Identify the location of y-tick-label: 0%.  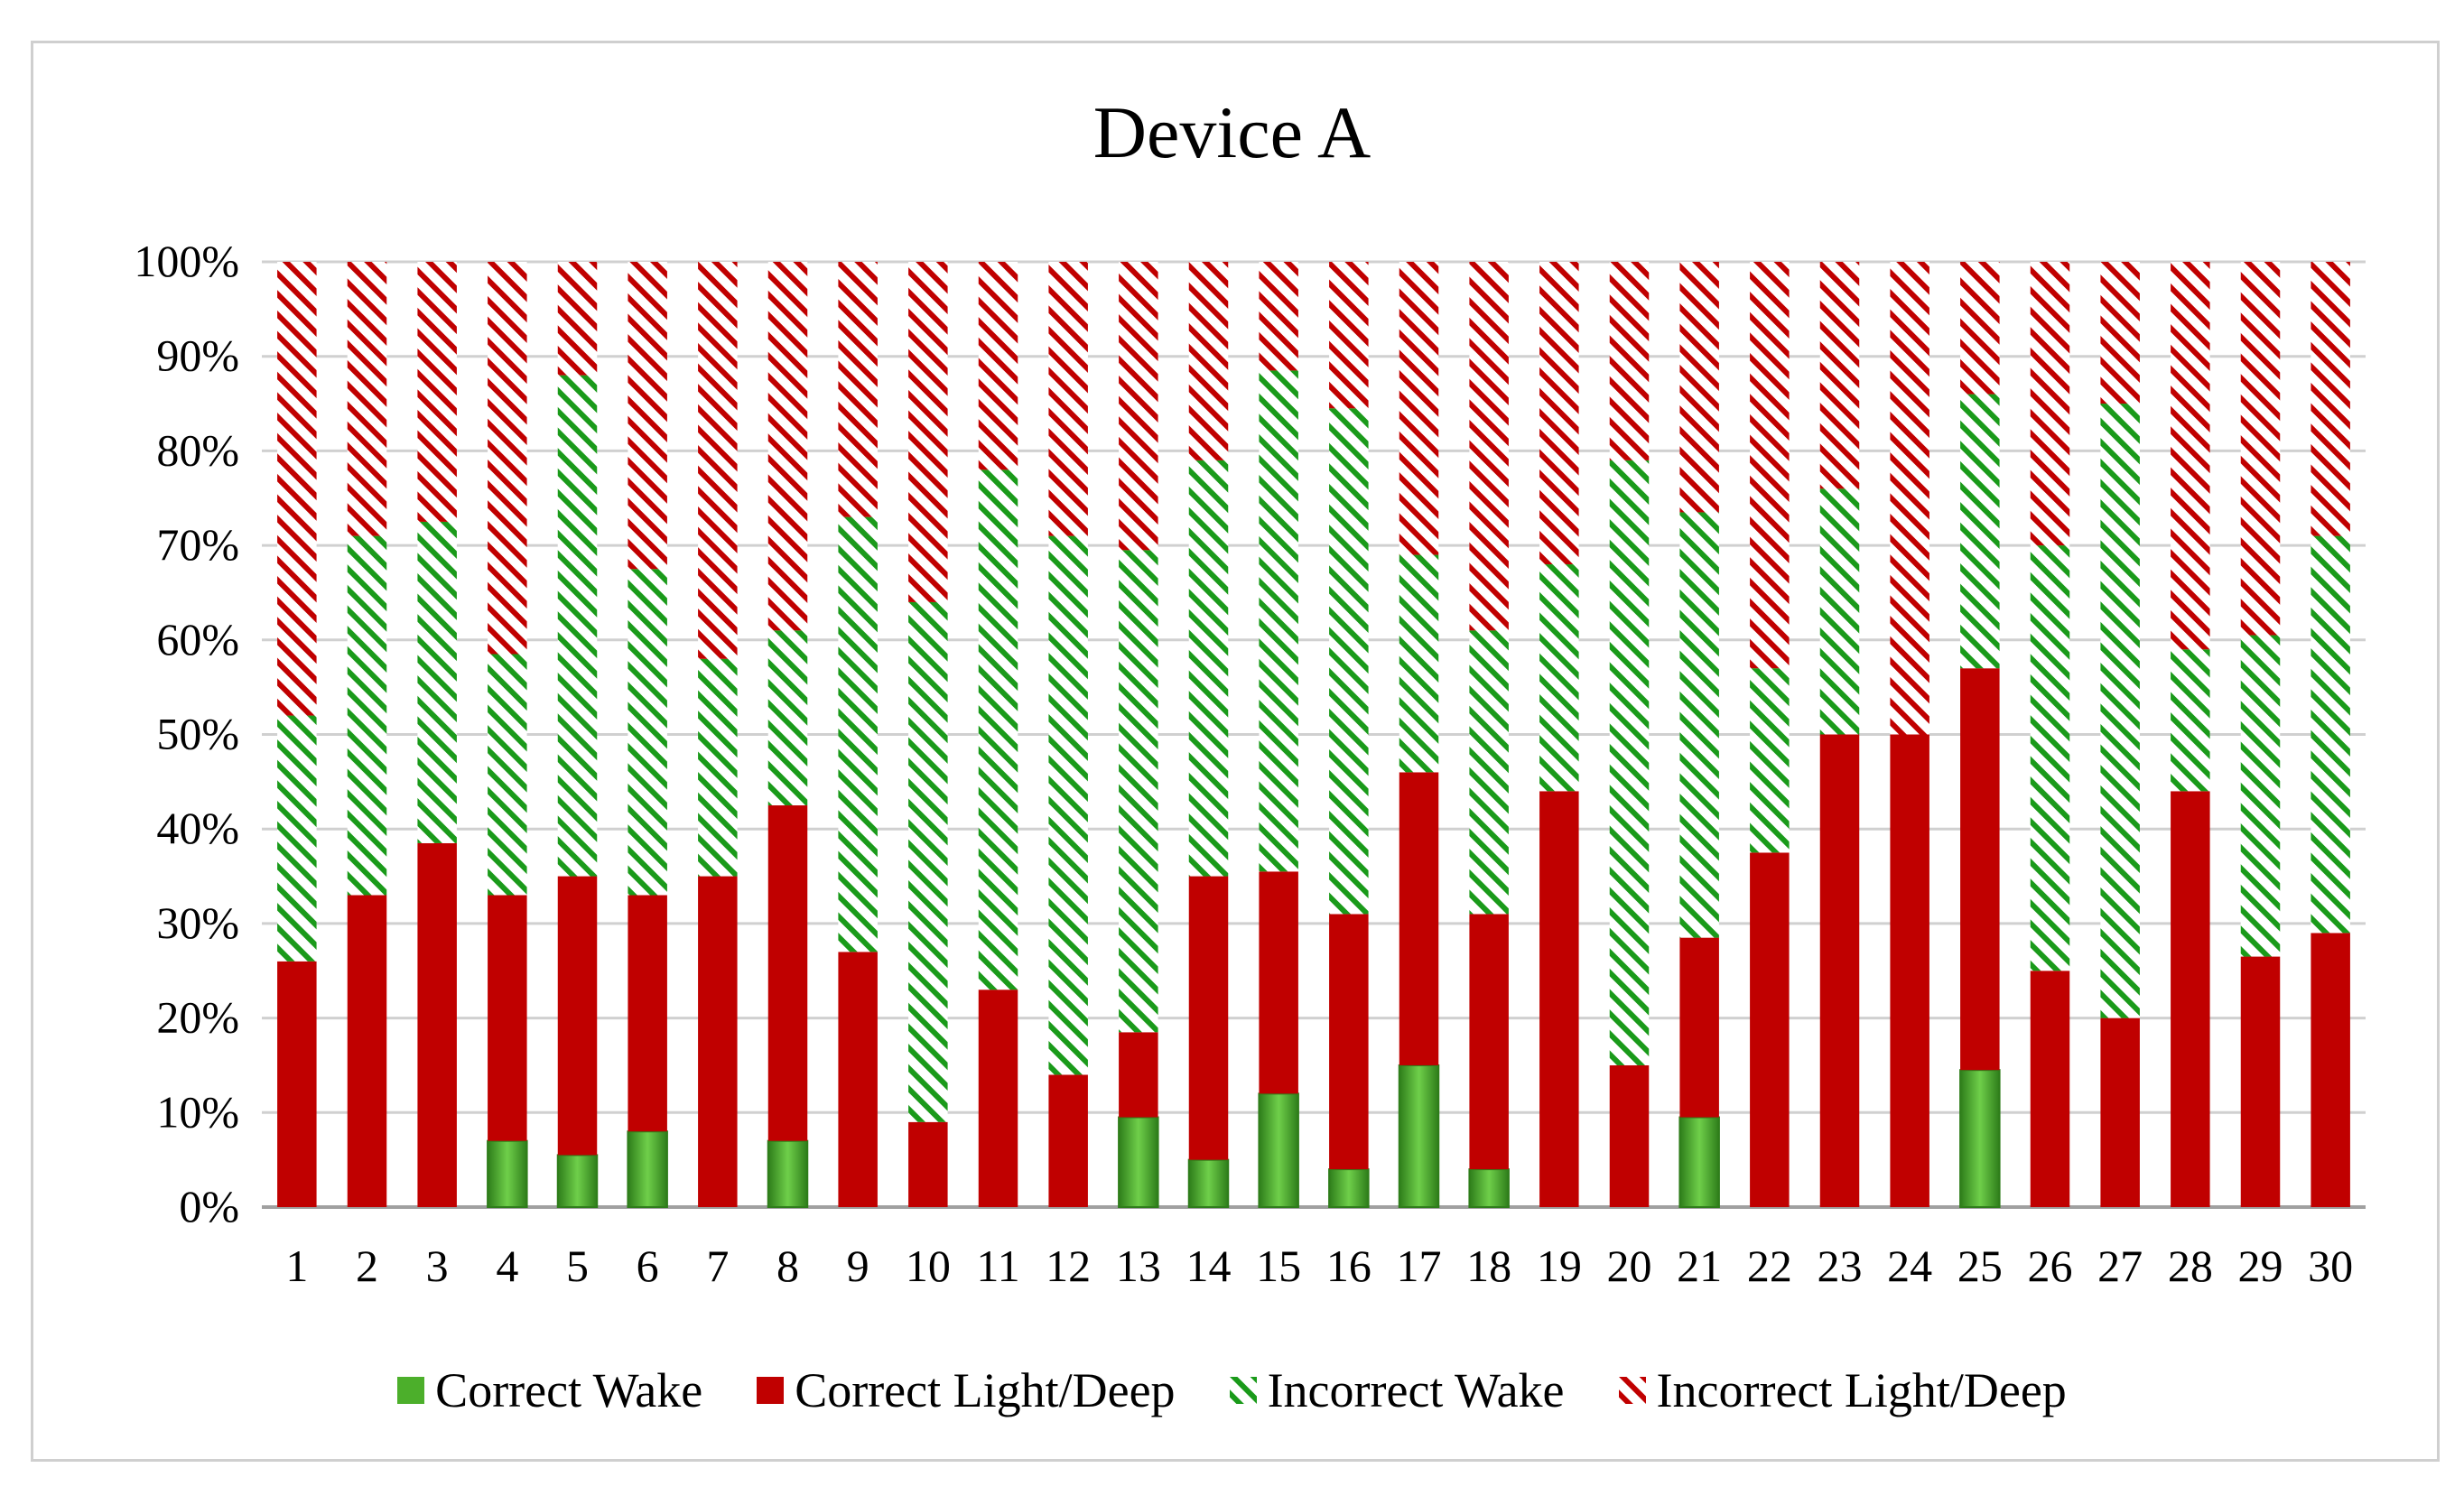
(209, 1206).